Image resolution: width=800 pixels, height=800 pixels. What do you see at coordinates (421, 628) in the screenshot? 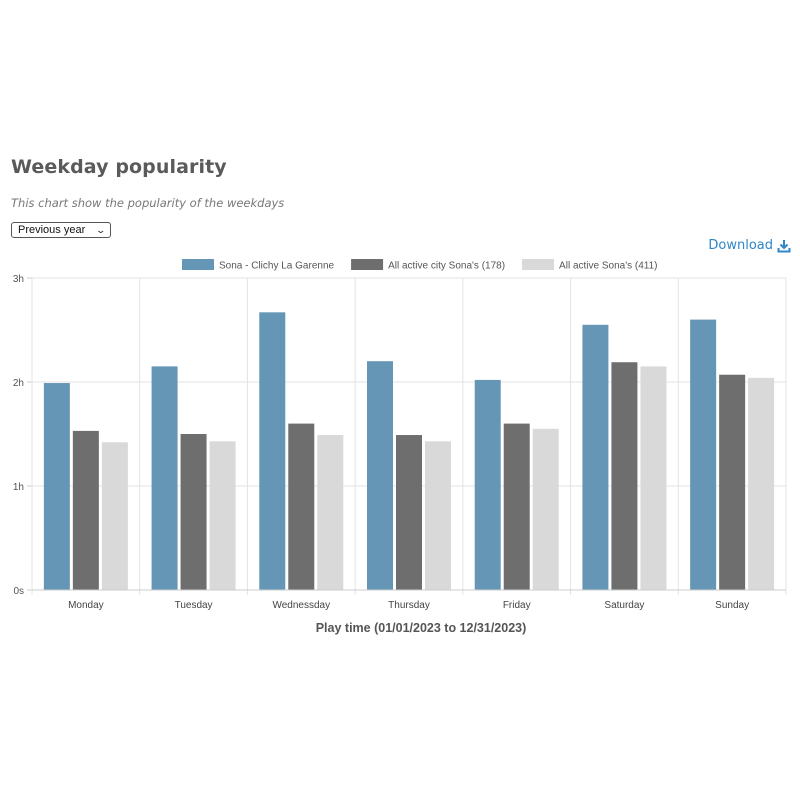
I see `x-axis-title: Play time (01/01/2023 to 12/31/2023)` at bounding box center [421, 628].